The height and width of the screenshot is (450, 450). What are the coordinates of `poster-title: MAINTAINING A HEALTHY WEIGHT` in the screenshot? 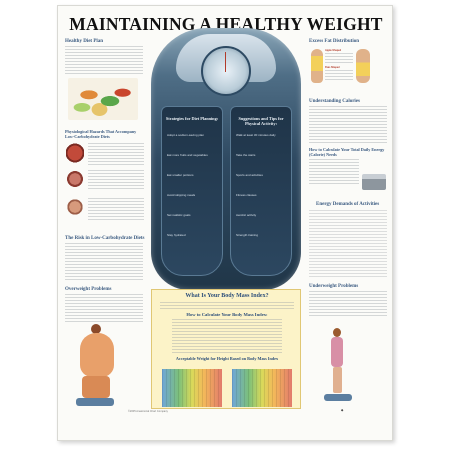 It's located at (226, 24).